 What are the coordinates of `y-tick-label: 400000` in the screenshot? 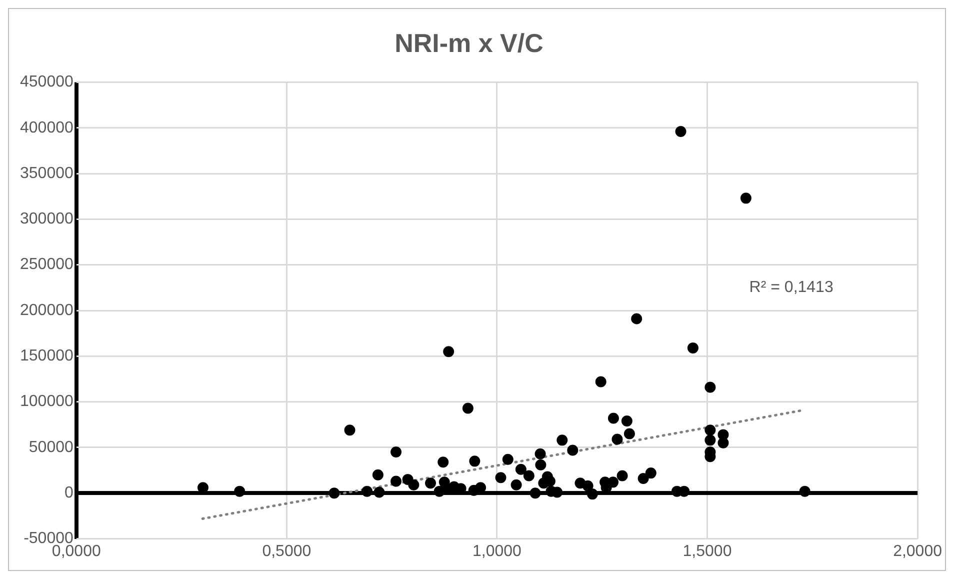 It's located at (47, 127).